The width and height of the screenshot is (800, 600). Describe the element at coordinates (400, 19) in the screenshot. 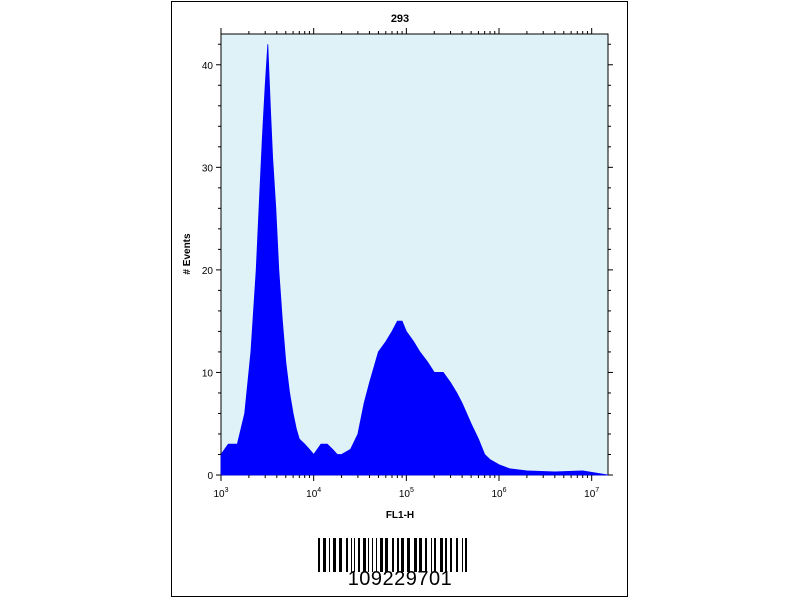

I see `chart-title: 293` at that location.